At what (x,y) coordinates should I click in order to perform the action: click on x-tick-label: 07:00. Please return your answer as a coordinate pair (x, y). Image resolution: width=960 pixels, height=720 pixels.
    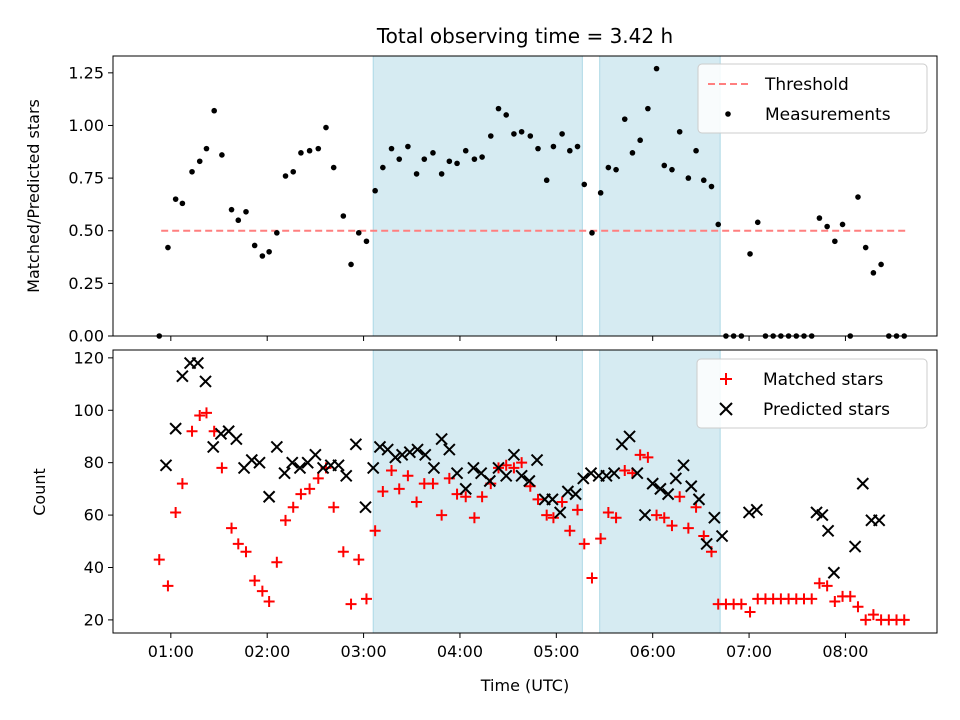
    Looking at the image, I should click on (749, 651).